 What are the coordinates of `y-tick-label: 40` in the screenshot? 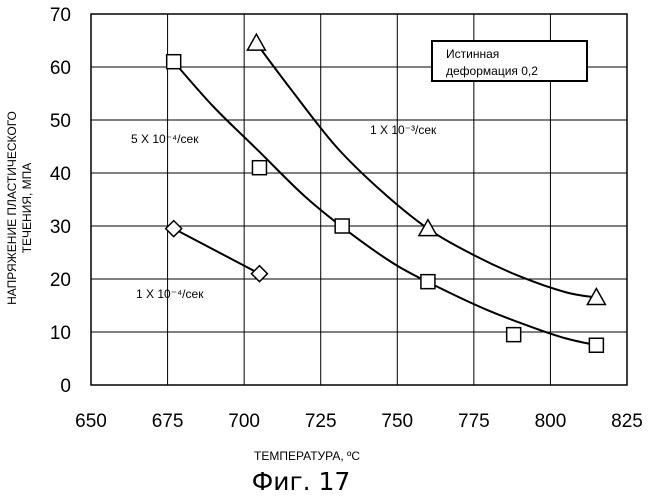 It's located at (60, 174).